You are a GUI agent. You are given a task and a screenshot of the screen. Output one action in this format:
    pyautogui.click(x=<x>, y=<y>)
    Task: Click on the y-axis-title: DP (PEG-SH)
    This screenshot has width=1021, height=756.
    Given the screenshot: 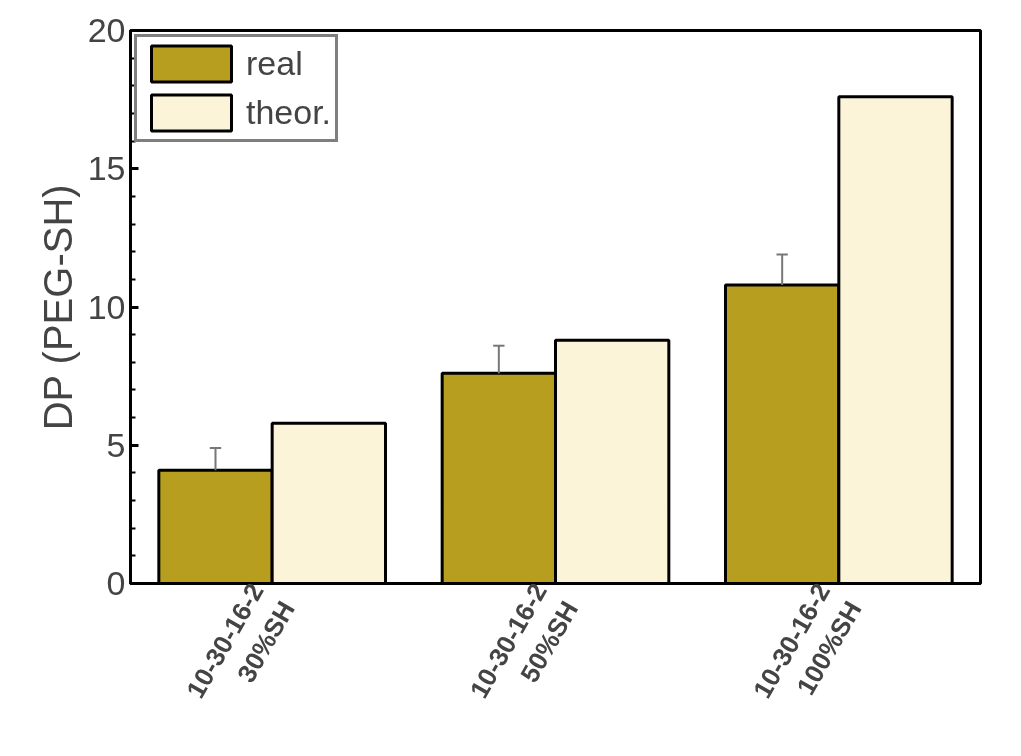 What is the action you would take?
    pyautogui.click(x=57, y=307)
    